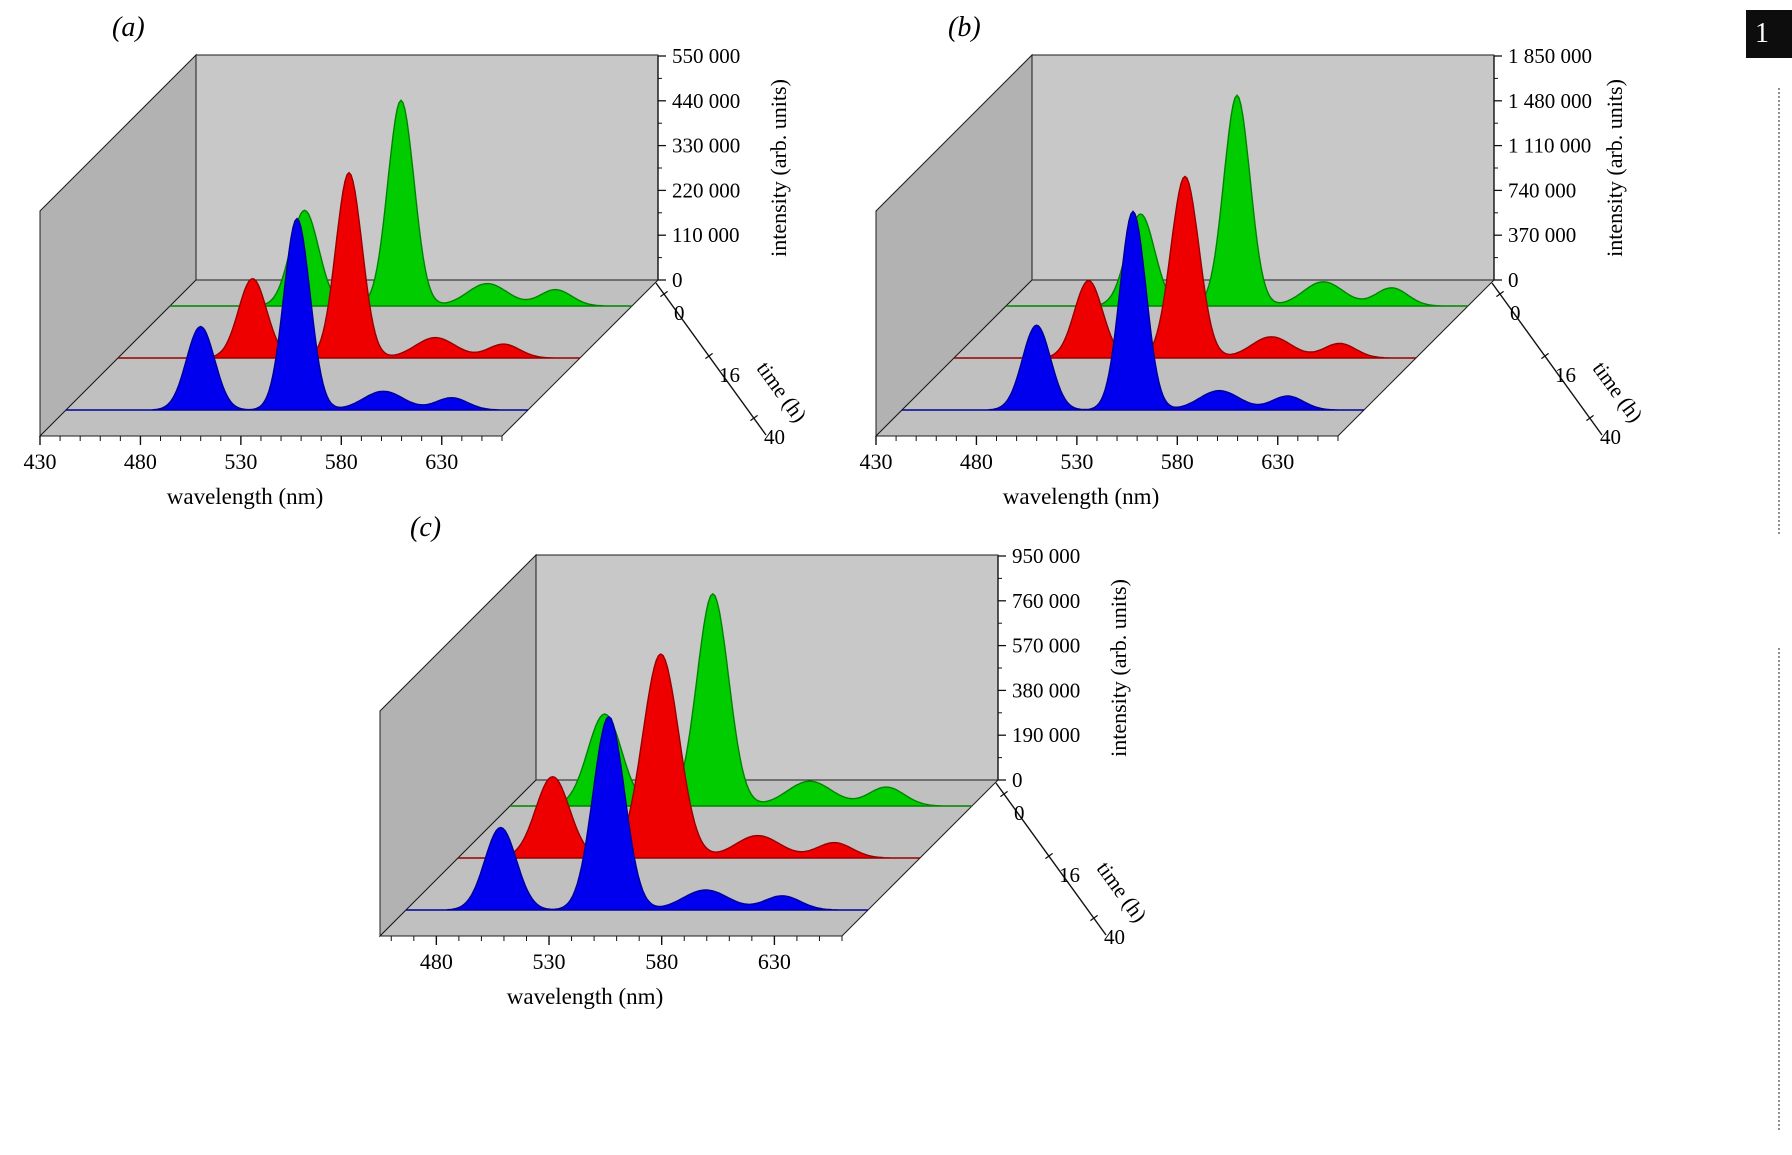 The image size is (1792, 1155). What do you see at coordinates (706, 146) in the screenshot?
I see `y-tick-label: 330 000` at bounding box center [706, 146].